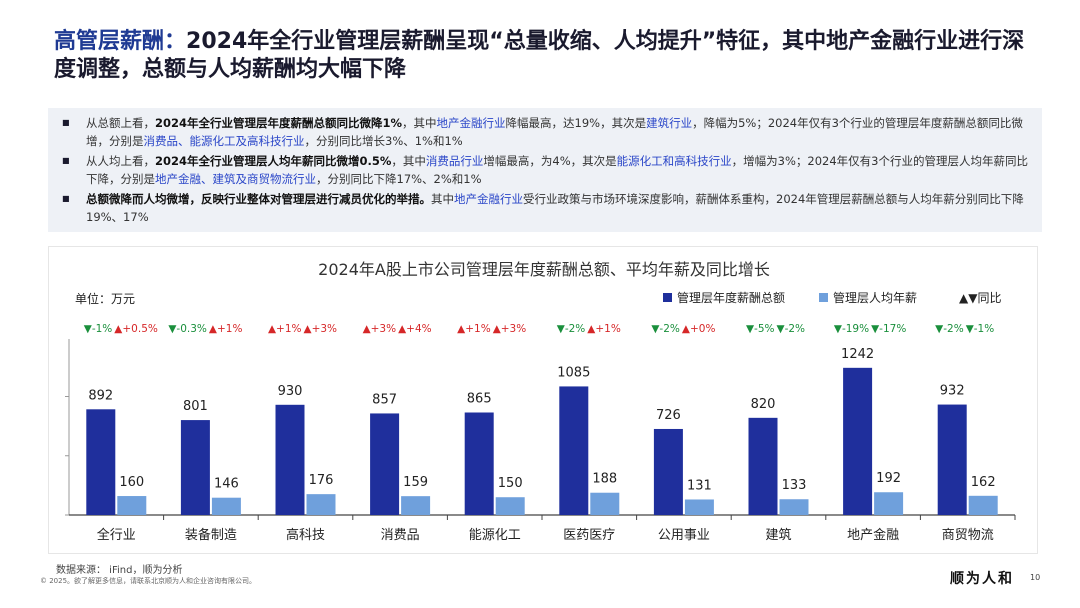 Image resolution: width=1080 pixels, height=608 pixels. Describe the element at coordinates (187, 329) in the screenshot. I see `yoy-total-label: ▼-0.3%` at that location.